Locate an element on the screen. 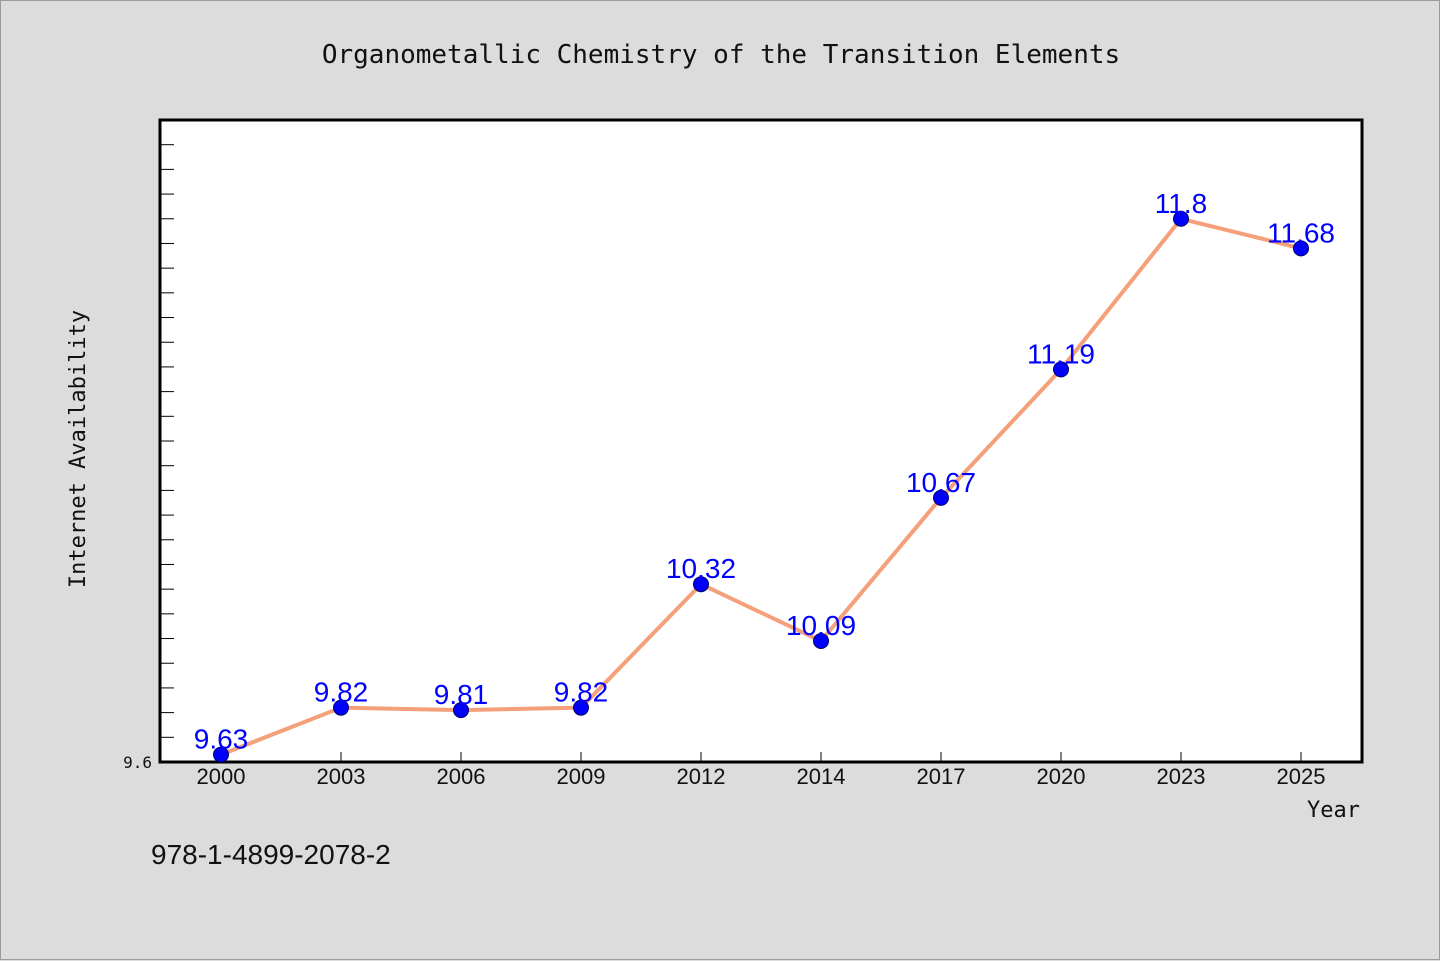 The height and width of the screenshot is (961, 1440). x-tick-label: 2009 is located at coordinates (581, 776).